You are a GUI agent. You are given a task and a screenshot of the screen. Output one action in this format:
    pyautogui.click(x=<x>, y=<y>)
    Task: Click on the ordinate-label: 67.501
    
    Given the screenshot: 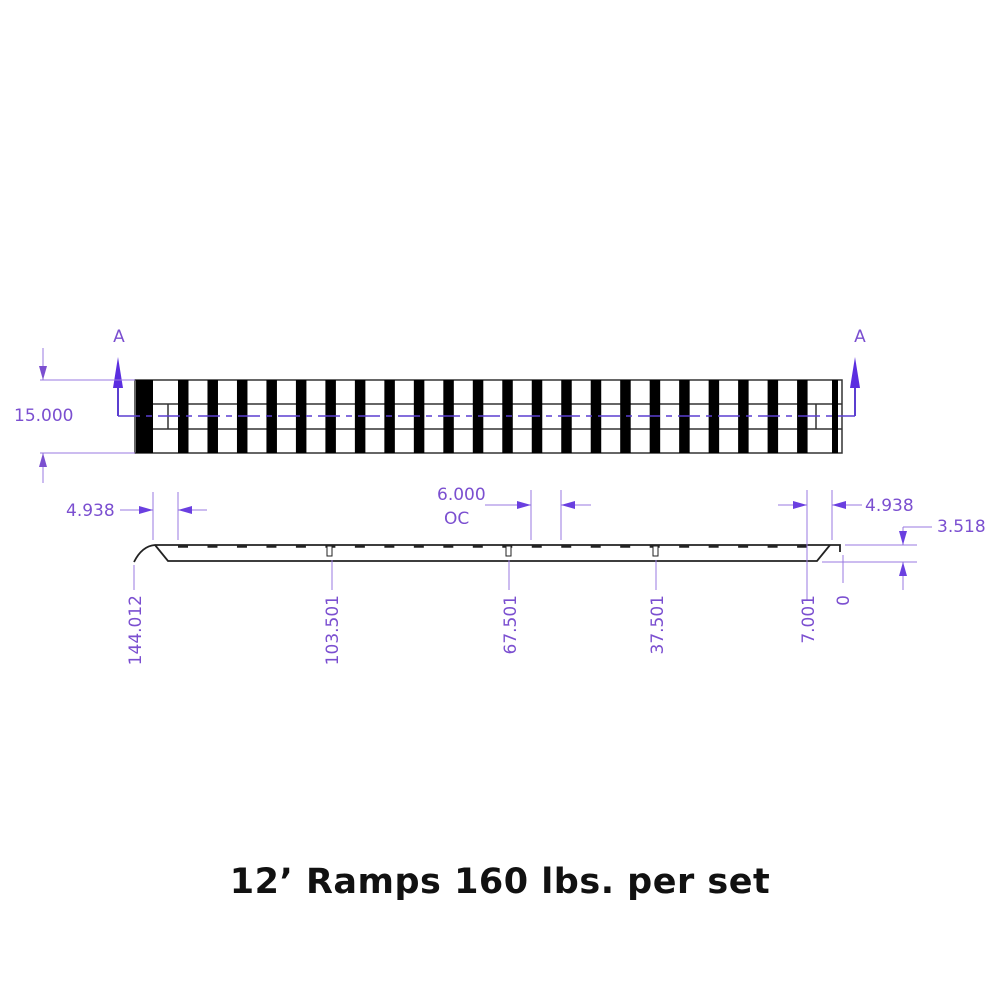 What is the action you would take?
    pyautogui.click(x=511, y=624)
    